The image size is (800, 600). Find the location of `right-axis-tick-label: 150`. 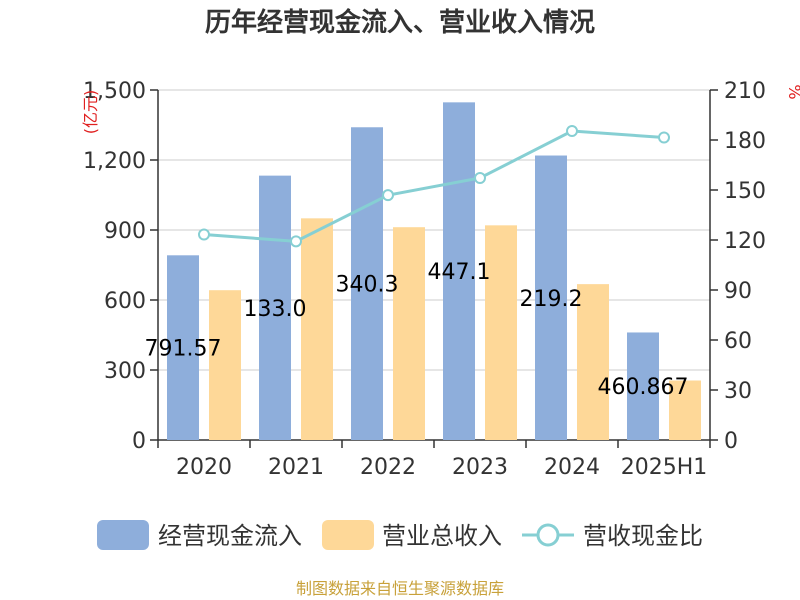

right-axis-tick-label: 150 is located at coordinates (745, 191).